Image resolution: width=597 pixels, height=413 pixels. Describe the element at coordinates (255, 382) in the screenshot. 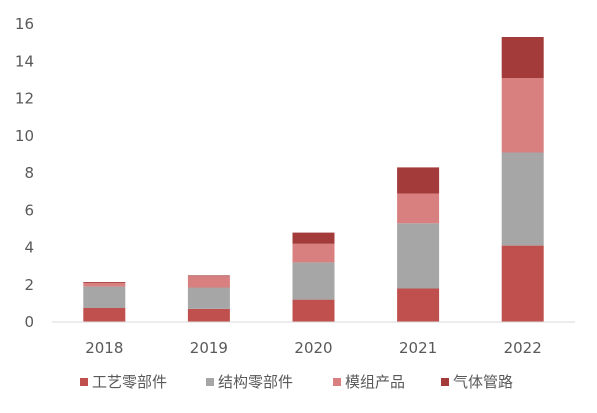

I see `legend-label: 结构零部件` at that location.